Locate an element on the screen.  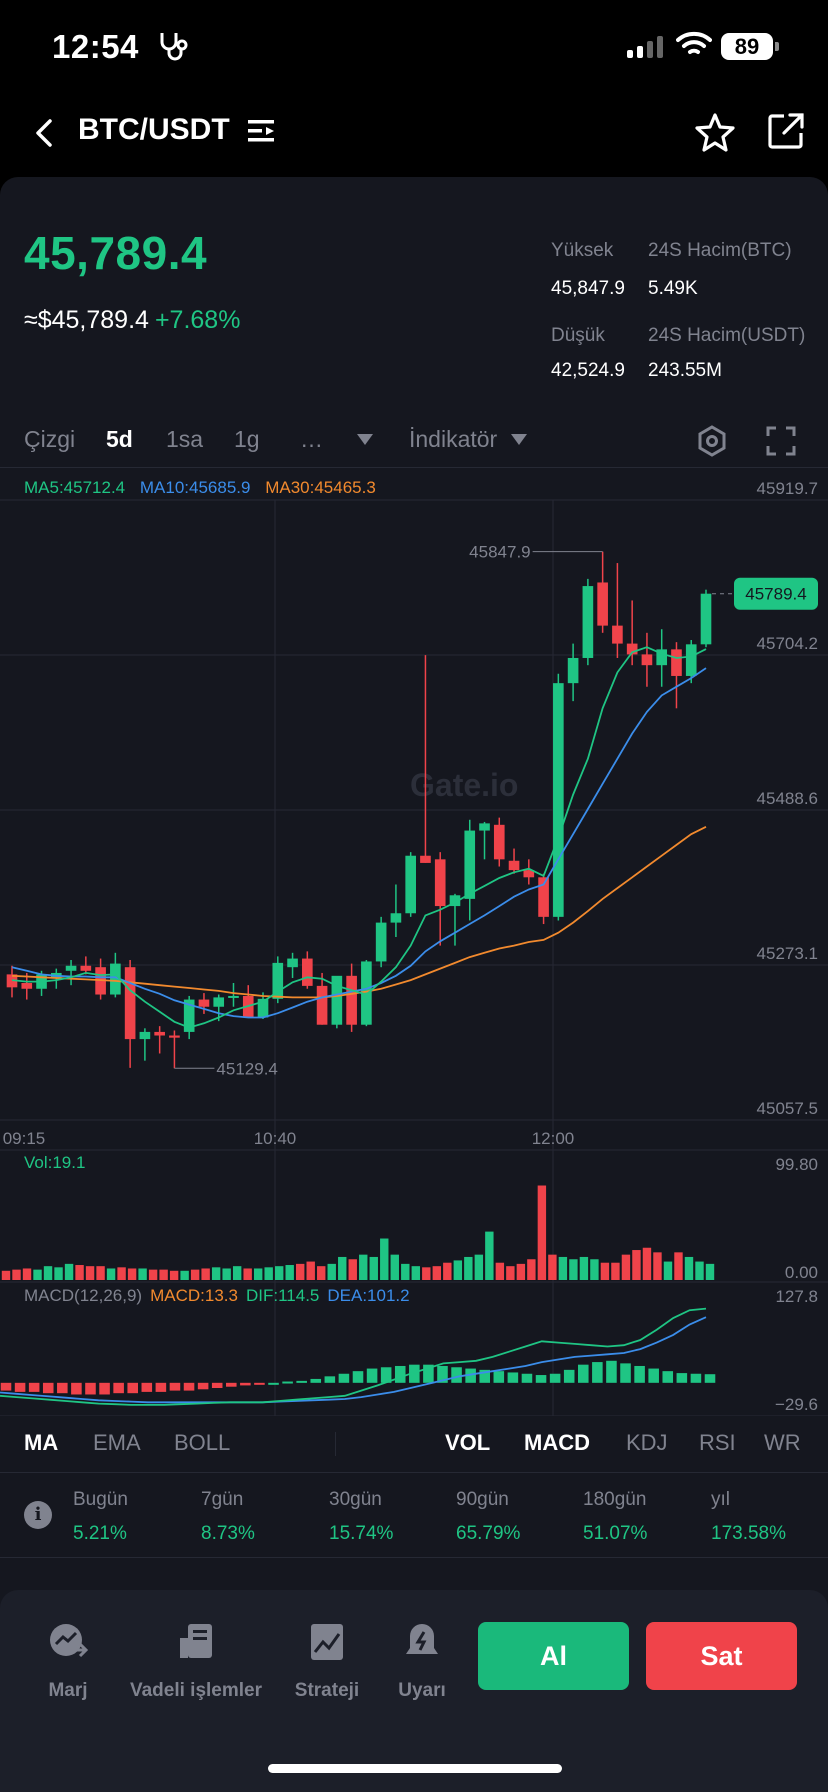
tab-margin: Marj is located at coordinates (68, 1661).